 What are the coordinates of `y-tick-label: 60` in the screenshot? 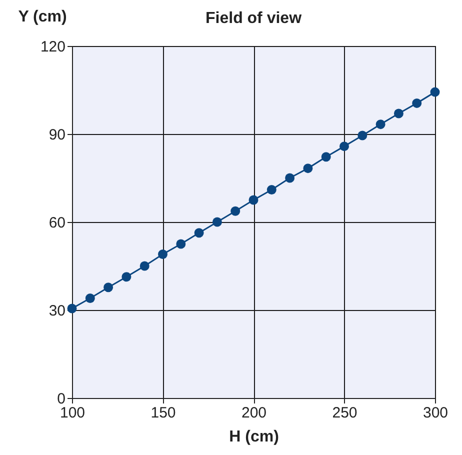 It's located at (57, 223).